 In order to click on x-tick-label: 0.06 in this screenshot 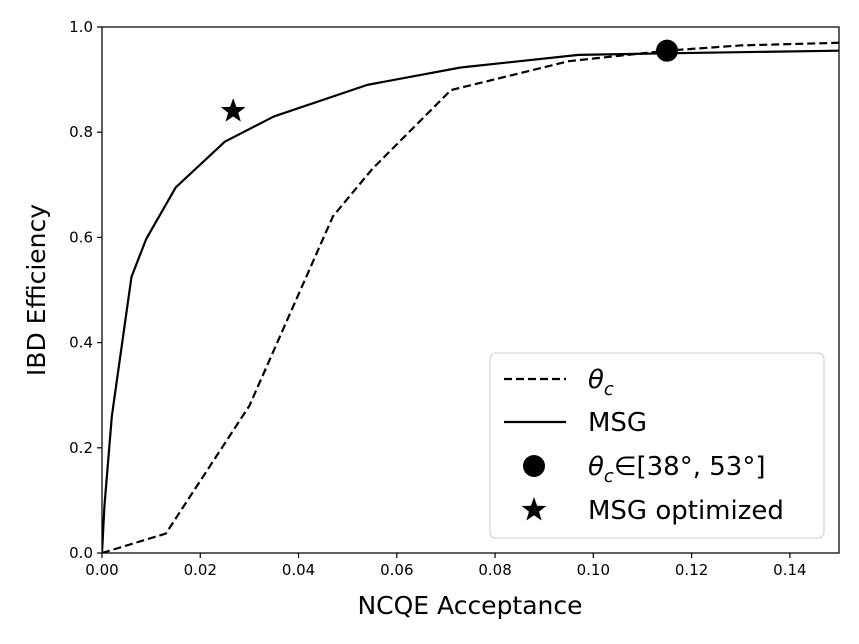, I will do `click(396, 570)`.